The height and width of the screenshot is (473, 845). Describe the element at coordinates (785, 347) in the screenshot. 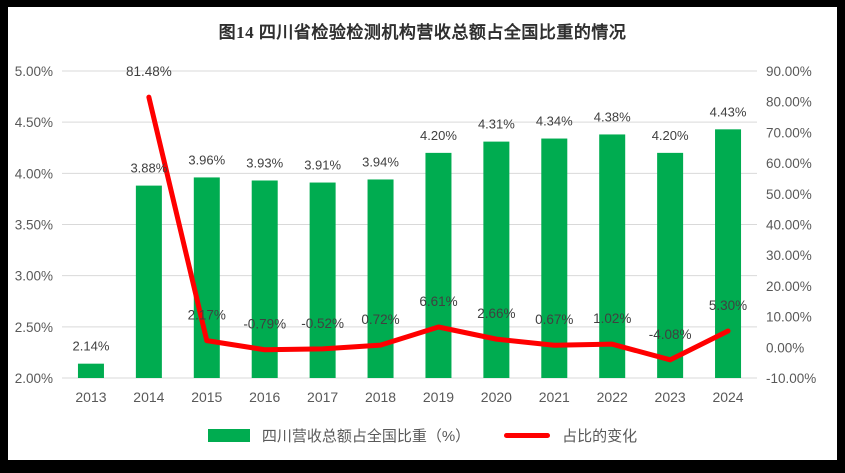

I see `right-axis-tick-label: 0.00%` at that location.